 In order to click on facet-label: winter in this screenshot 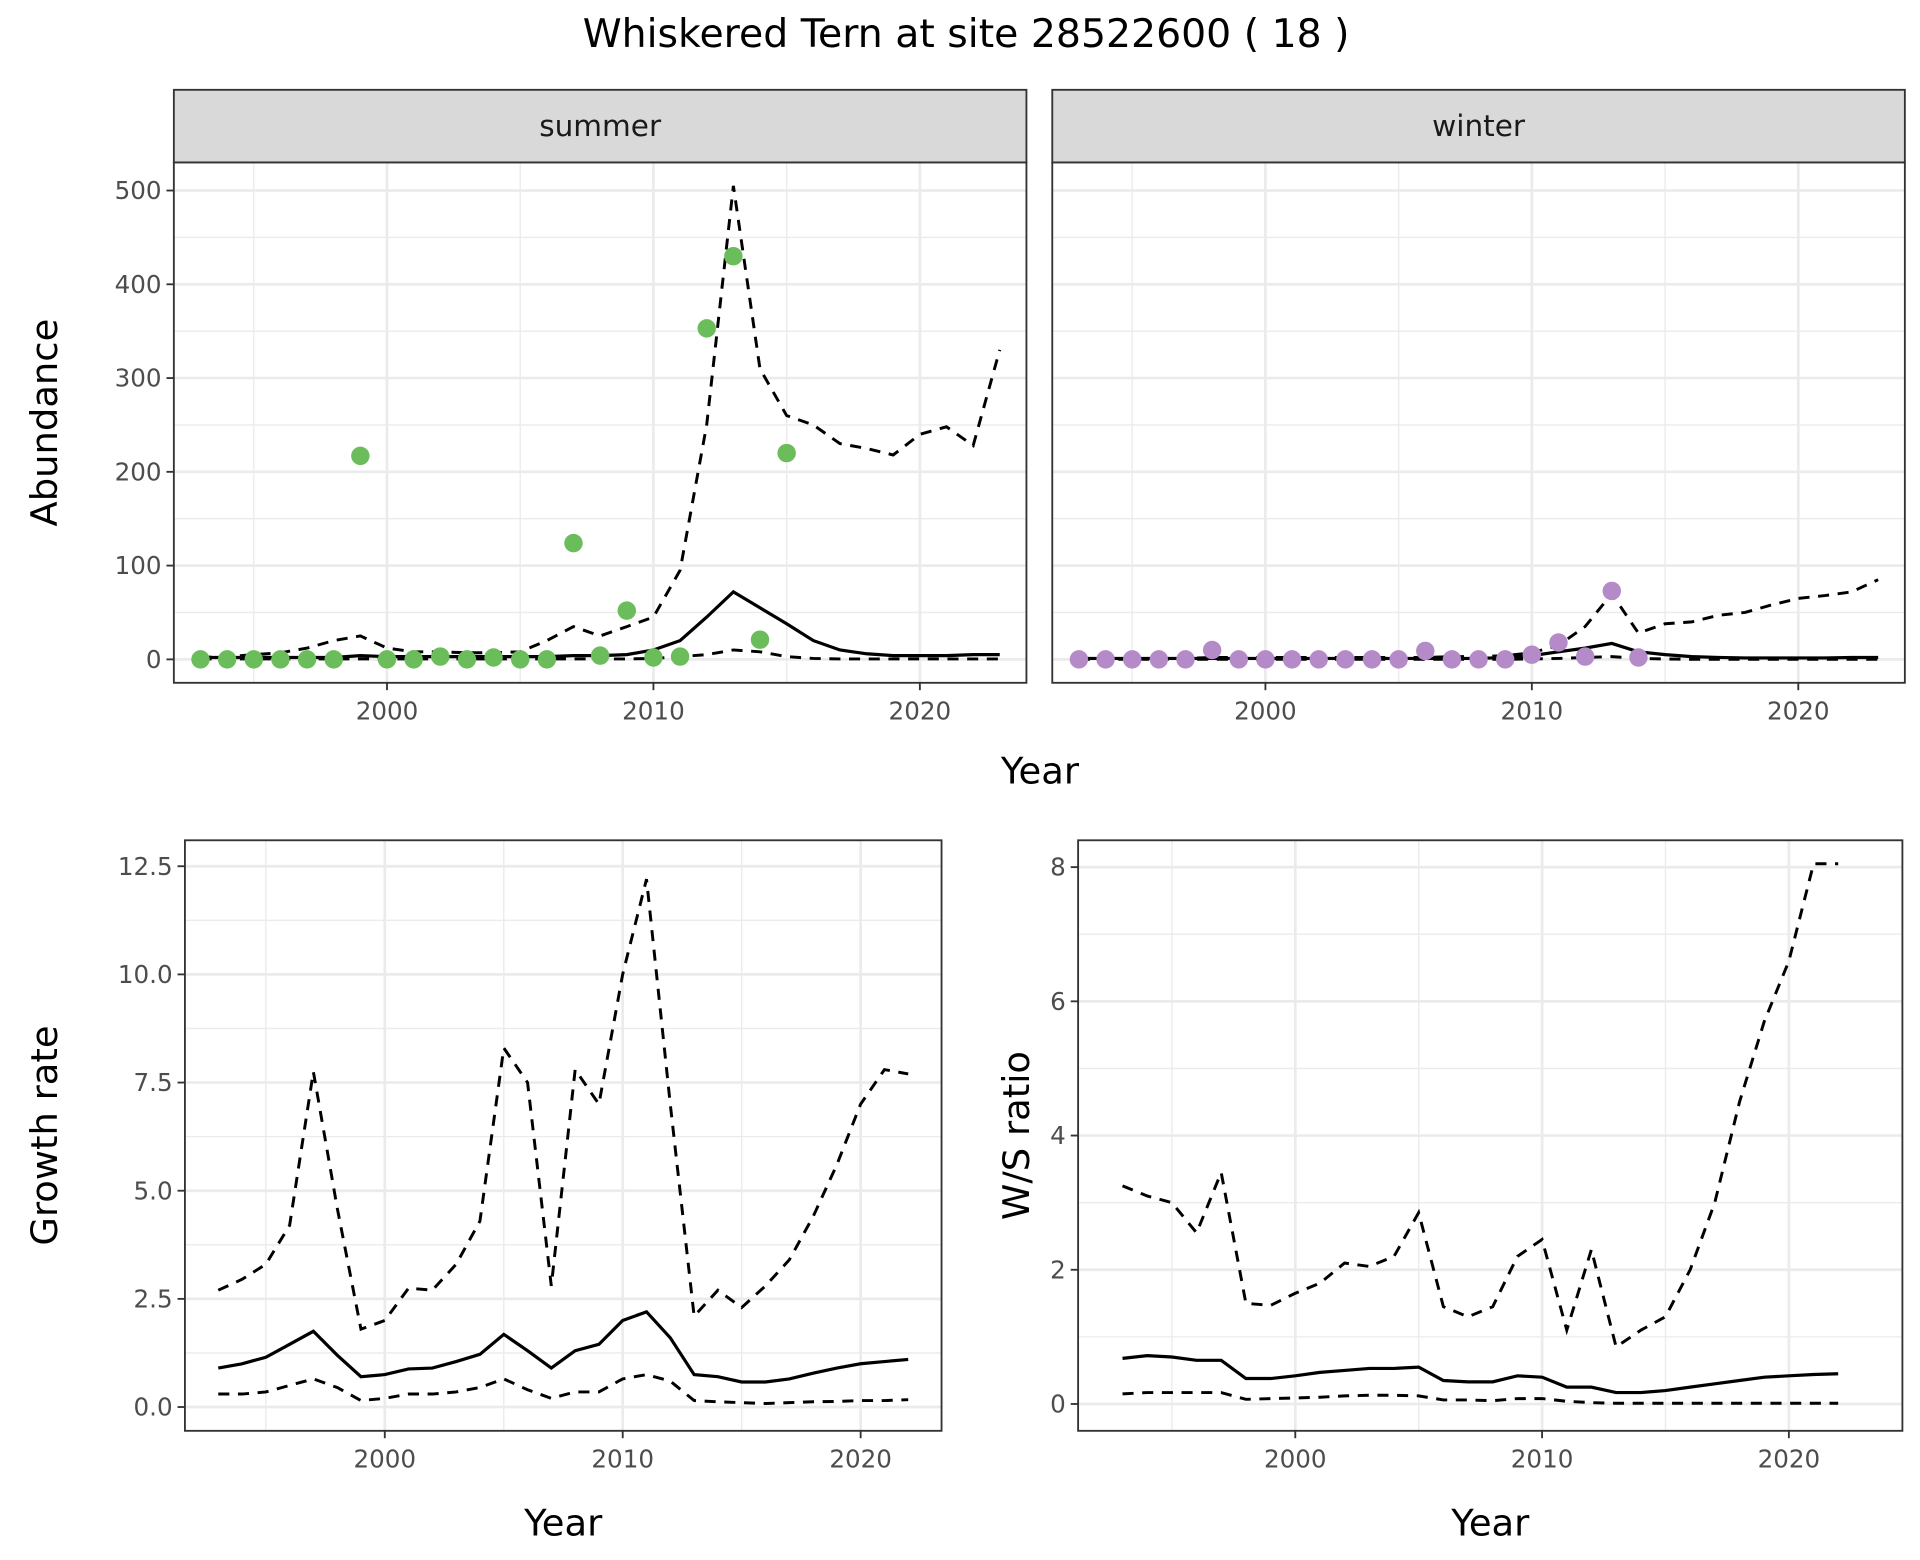, I will do `click(1479, 126)`.